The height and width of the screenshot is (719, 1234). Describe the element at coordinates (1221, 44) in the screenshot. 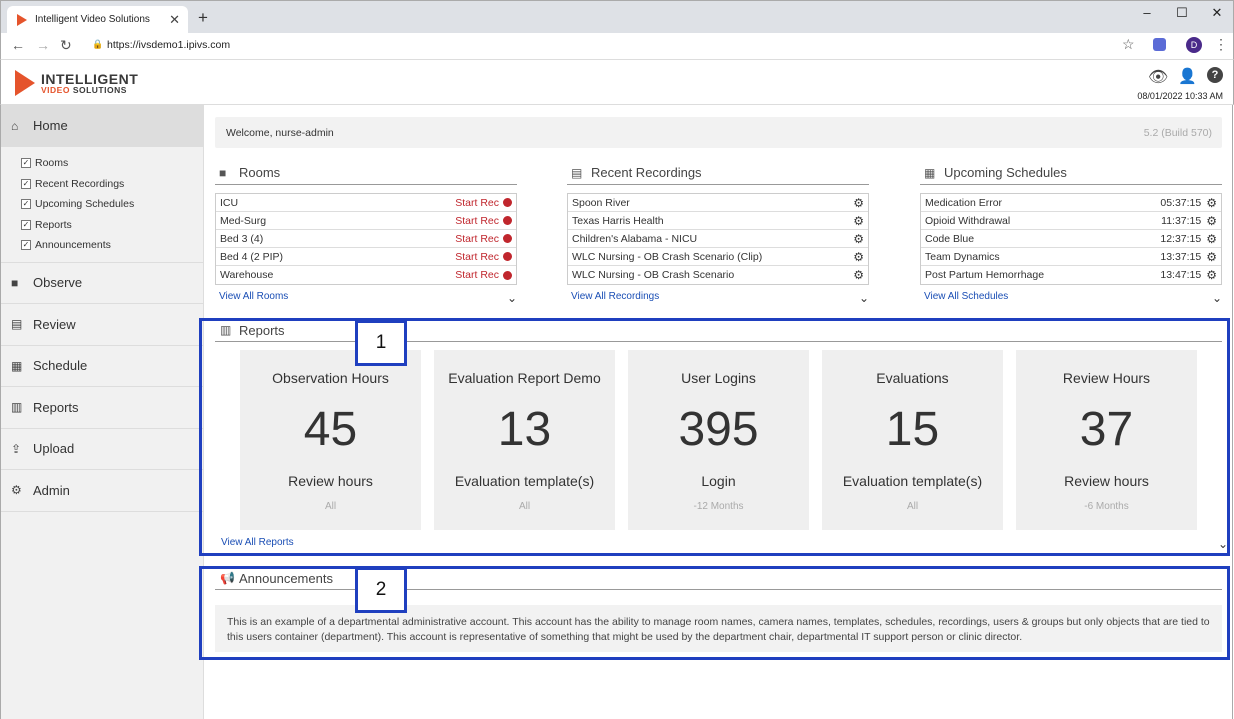

I see `browser-menu-icon: ⋮` at that location.